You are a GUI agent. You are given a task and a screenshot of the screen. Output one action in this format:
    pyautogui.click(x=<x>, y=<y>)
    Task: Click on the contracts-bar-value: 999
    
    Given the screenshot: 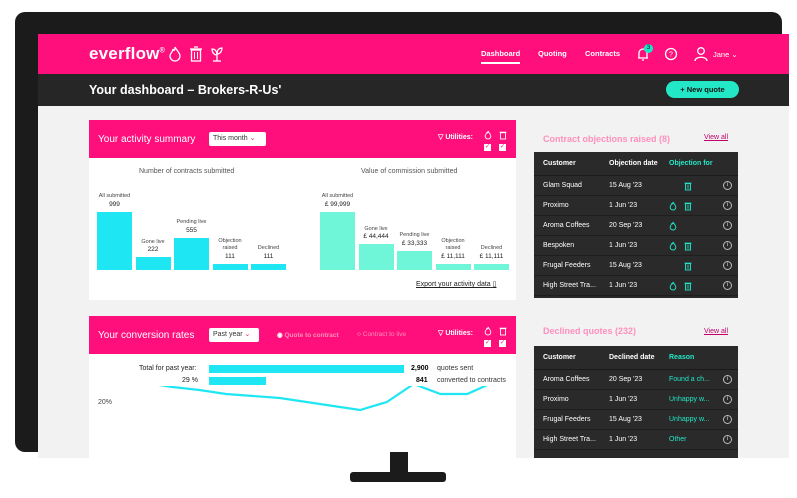 What is the action you would take?
    pyautogui.click(x=114, y=204)
    